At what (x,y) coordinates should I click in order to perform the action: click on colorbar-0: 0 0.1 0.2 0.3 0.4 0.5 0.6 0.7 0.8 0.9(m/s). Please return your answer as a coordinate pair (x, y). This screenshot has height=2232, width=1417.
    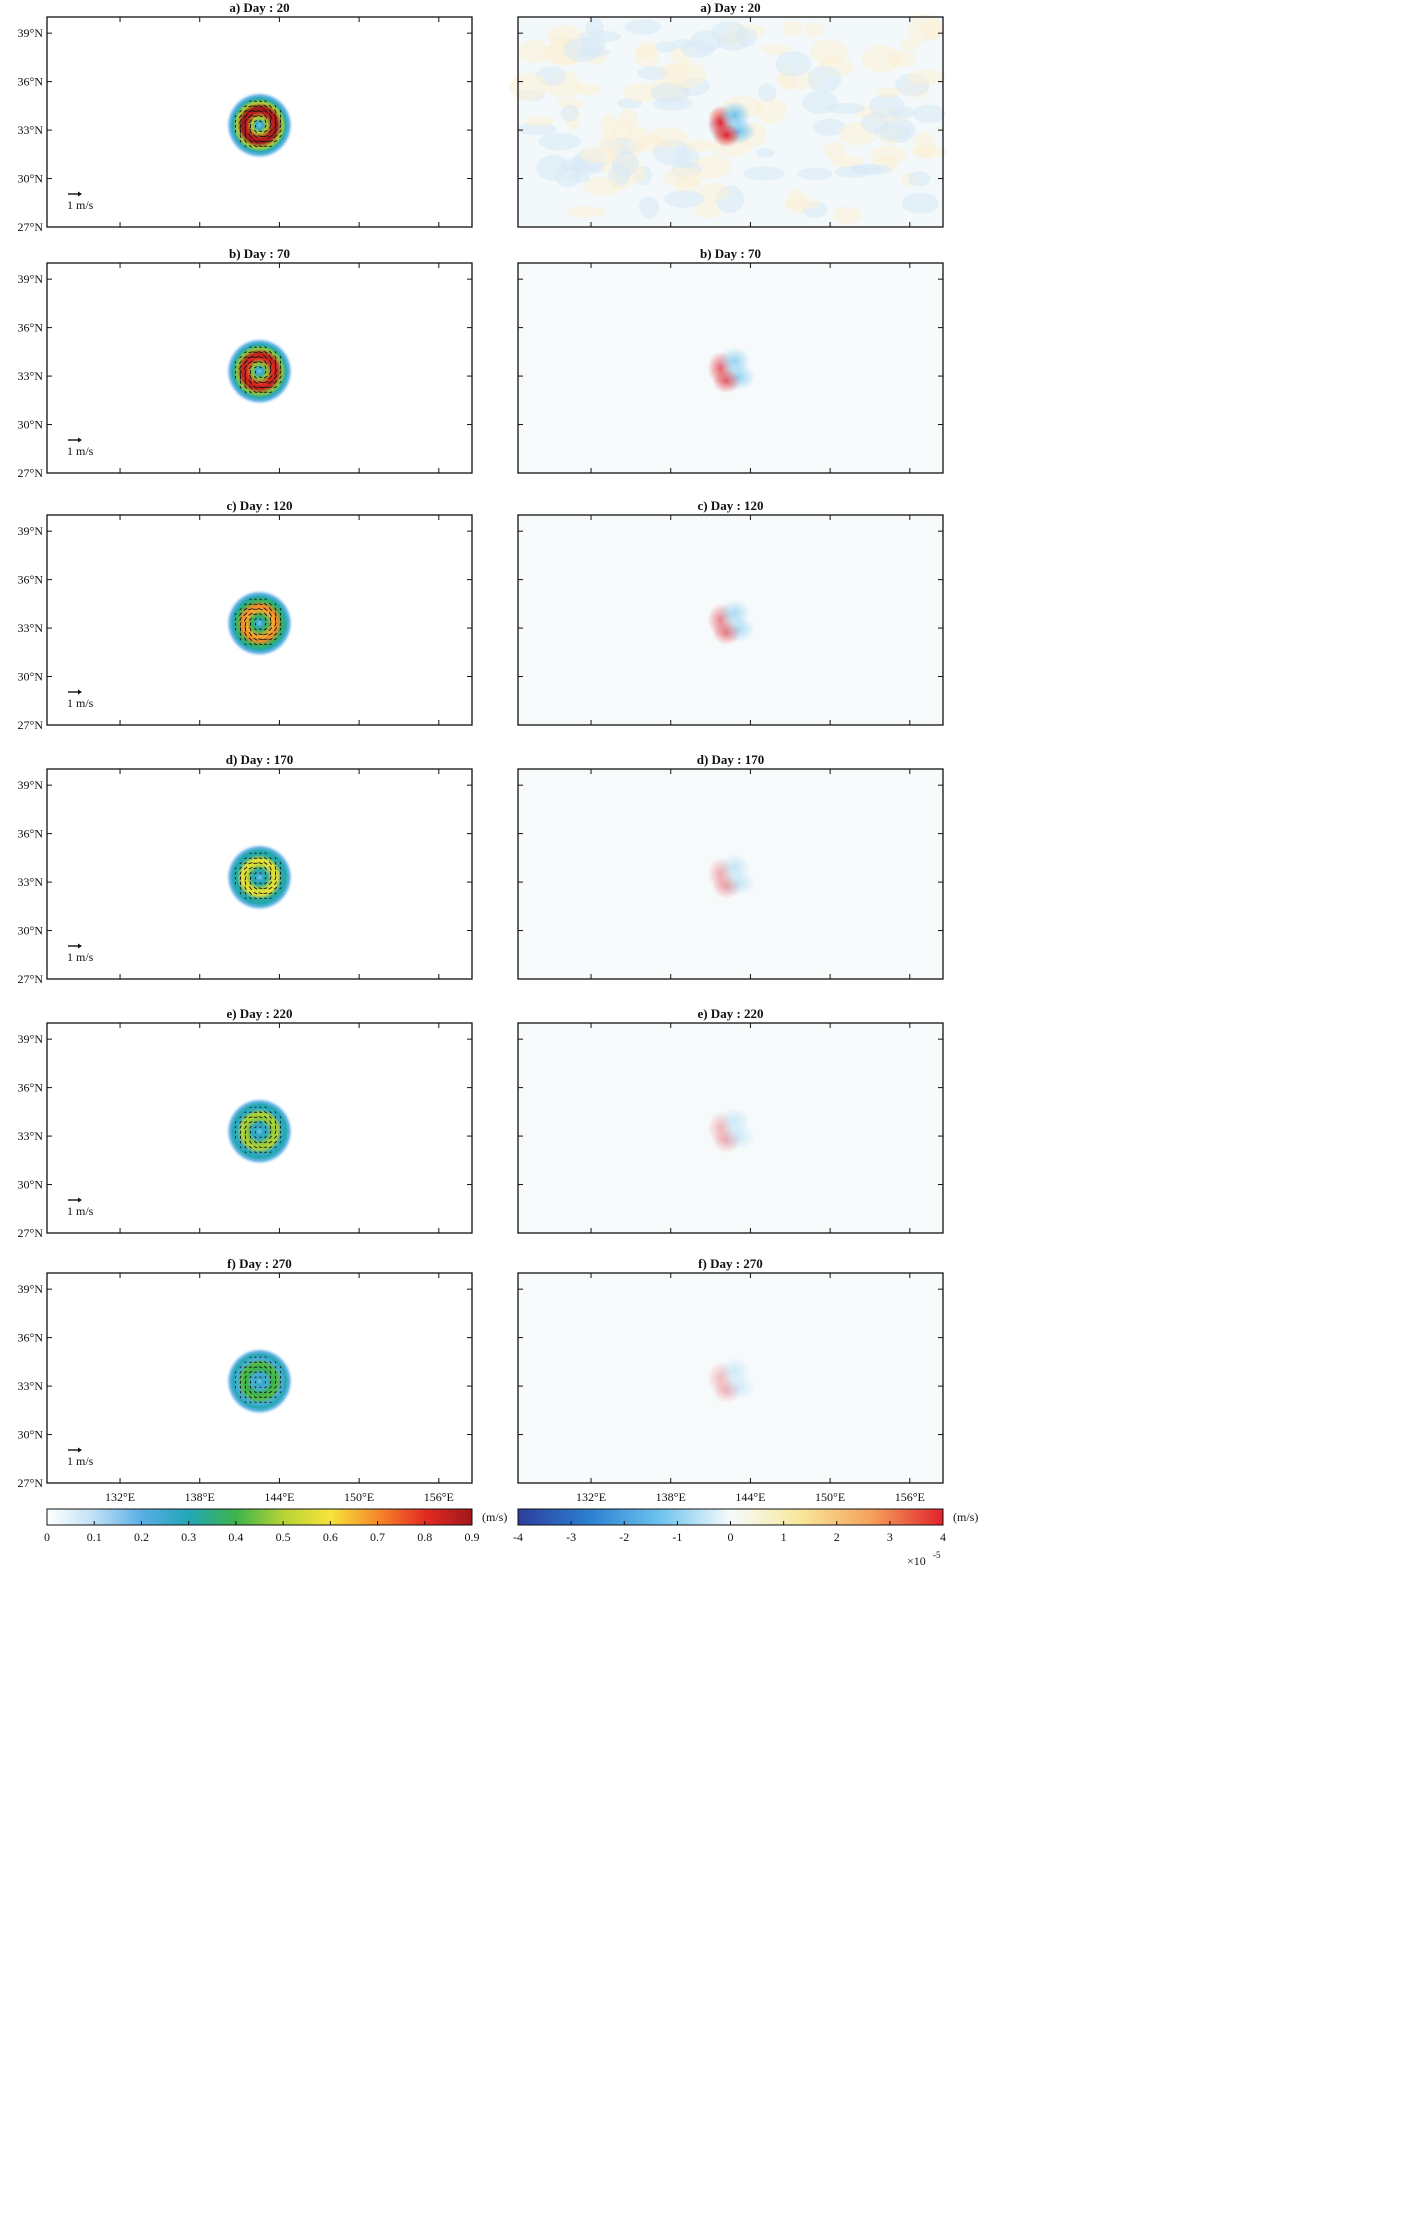
    Looking at the image, I should click on (275, 1526).